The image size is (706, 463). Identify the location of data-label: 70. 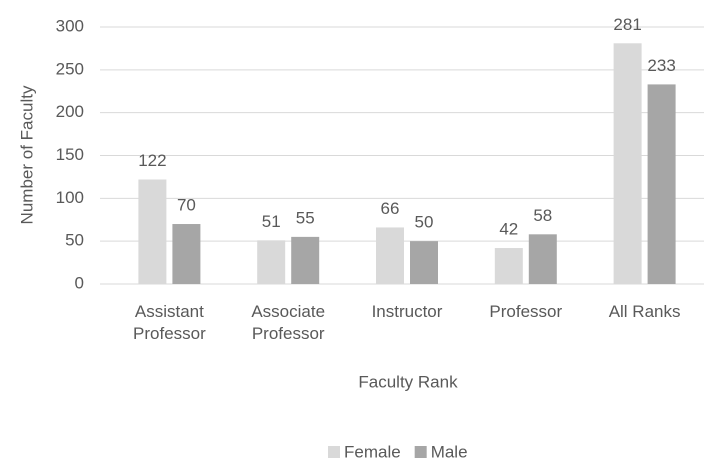
(186, 205).